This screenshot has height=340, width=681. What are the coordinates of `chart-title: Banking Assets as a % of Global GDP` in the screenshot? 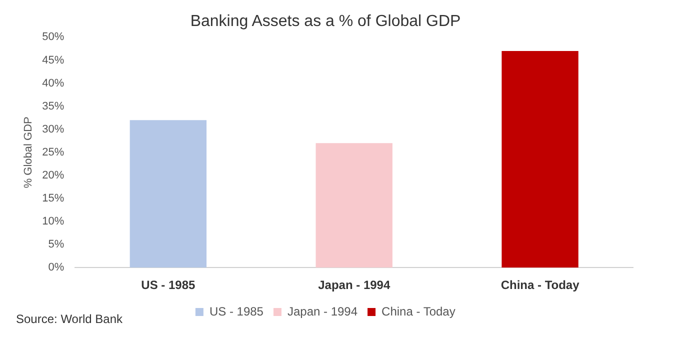 It's located at (325, 21).